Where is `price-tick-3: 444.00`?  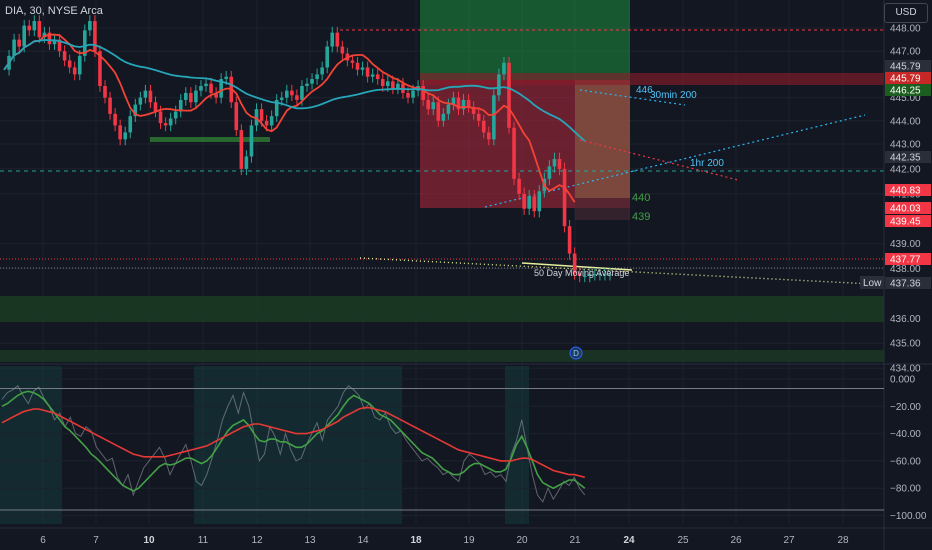 price-tick-3: 444.00 is located at coordinates (905, 121).